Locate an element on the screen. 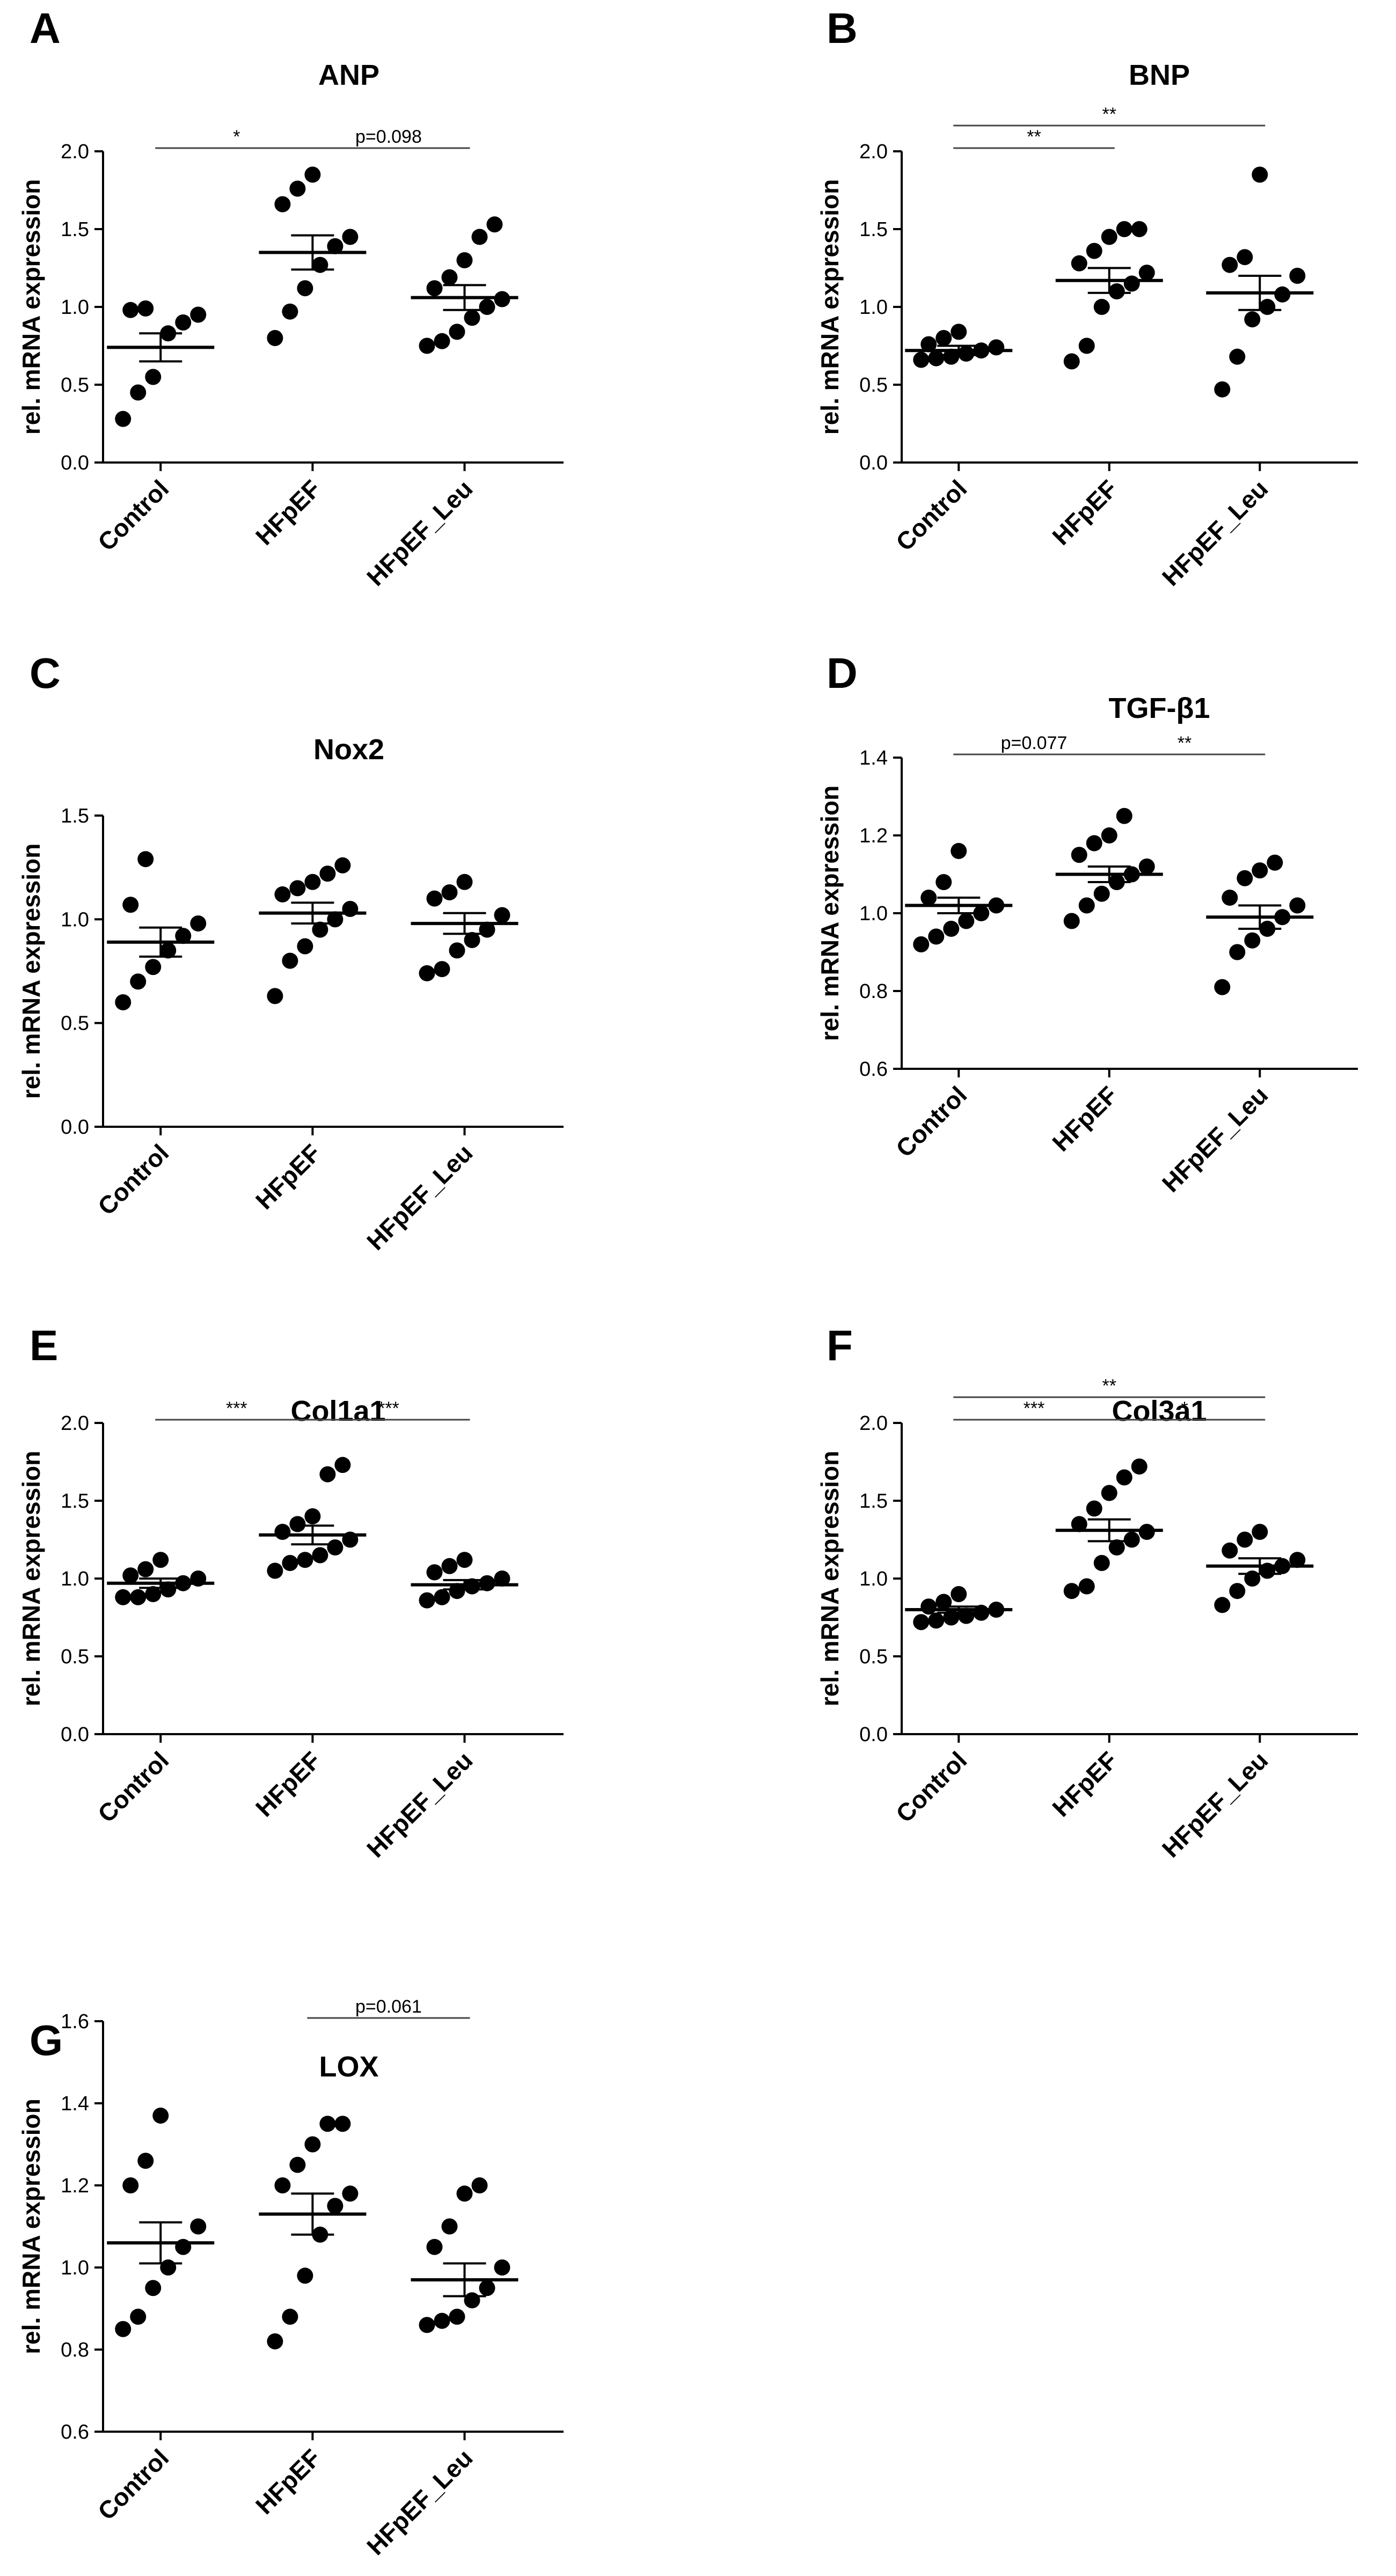  y-tick-label: 1.6 is located at coordinates (75, 2021).